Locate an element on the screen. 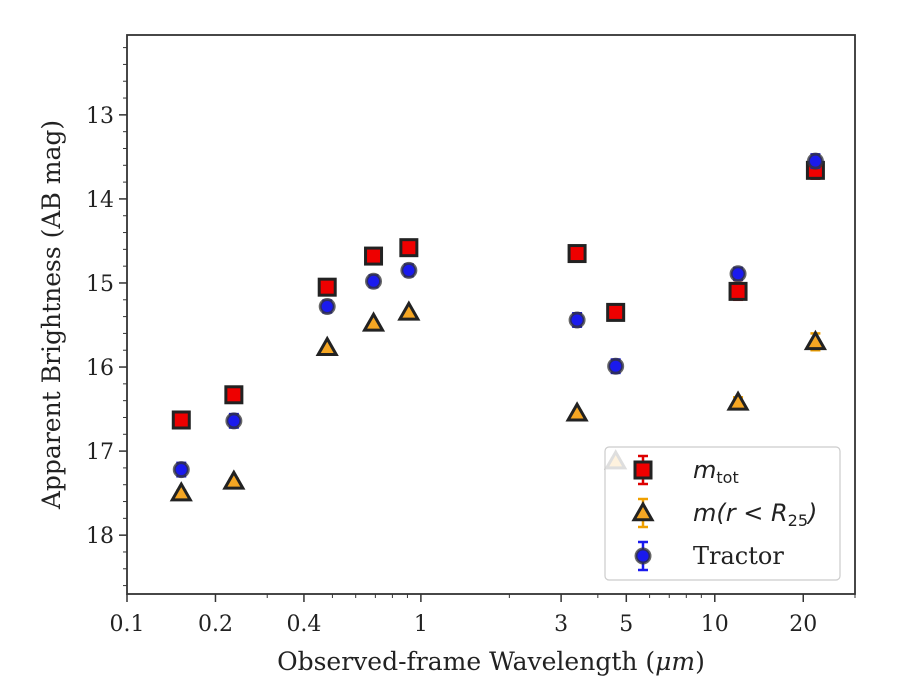  legend-marker-m_tot is located at coordinates (643, 470).